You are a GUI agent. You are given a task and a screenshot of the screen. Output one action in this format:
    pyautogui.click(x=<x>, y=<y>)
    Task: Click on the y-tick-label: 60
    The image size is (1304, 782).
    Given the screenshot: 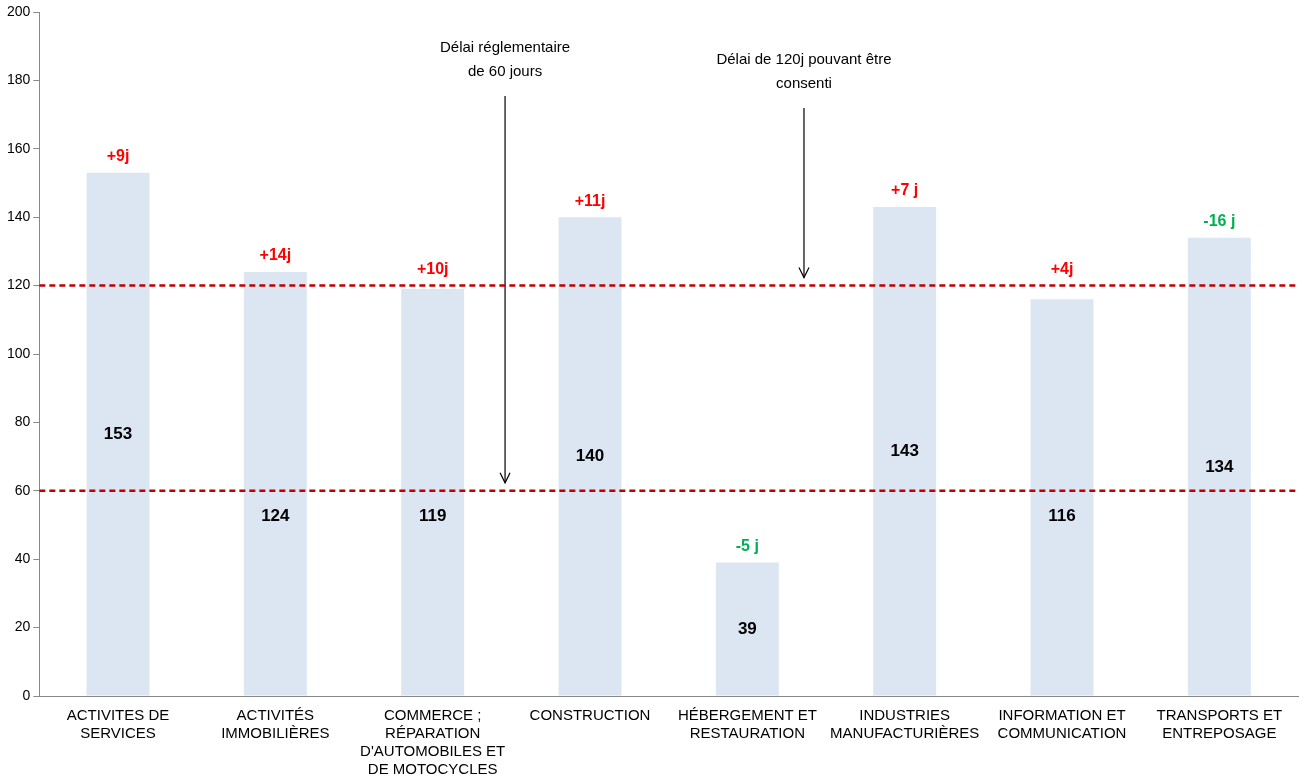 What is the action you would take?
    pyautogui.click(x=22, y=489)
    